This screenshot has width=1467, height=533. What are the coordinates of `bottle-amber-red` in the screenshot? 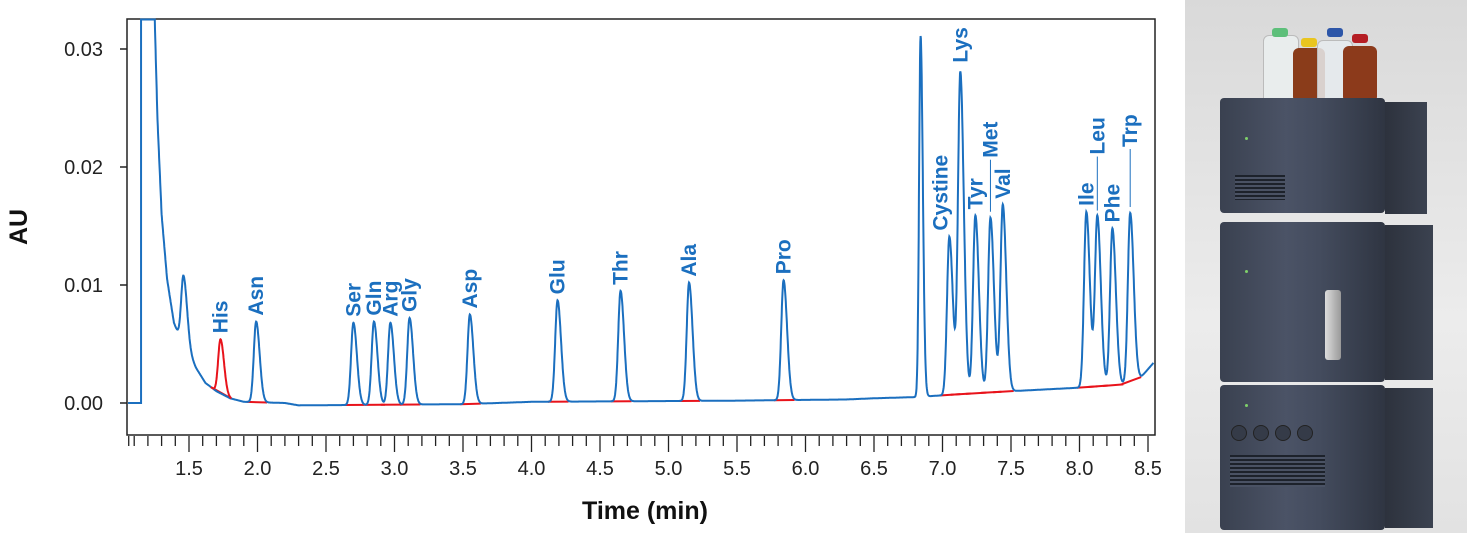 It's located at (1360, 73).